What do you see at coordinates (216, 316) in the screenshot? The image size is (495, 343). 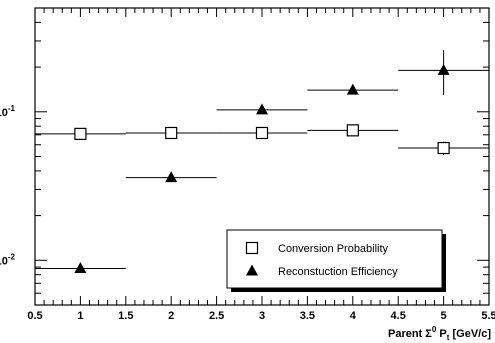 I see `x-tick-label: 2.5` at bounding box center [216, 316].